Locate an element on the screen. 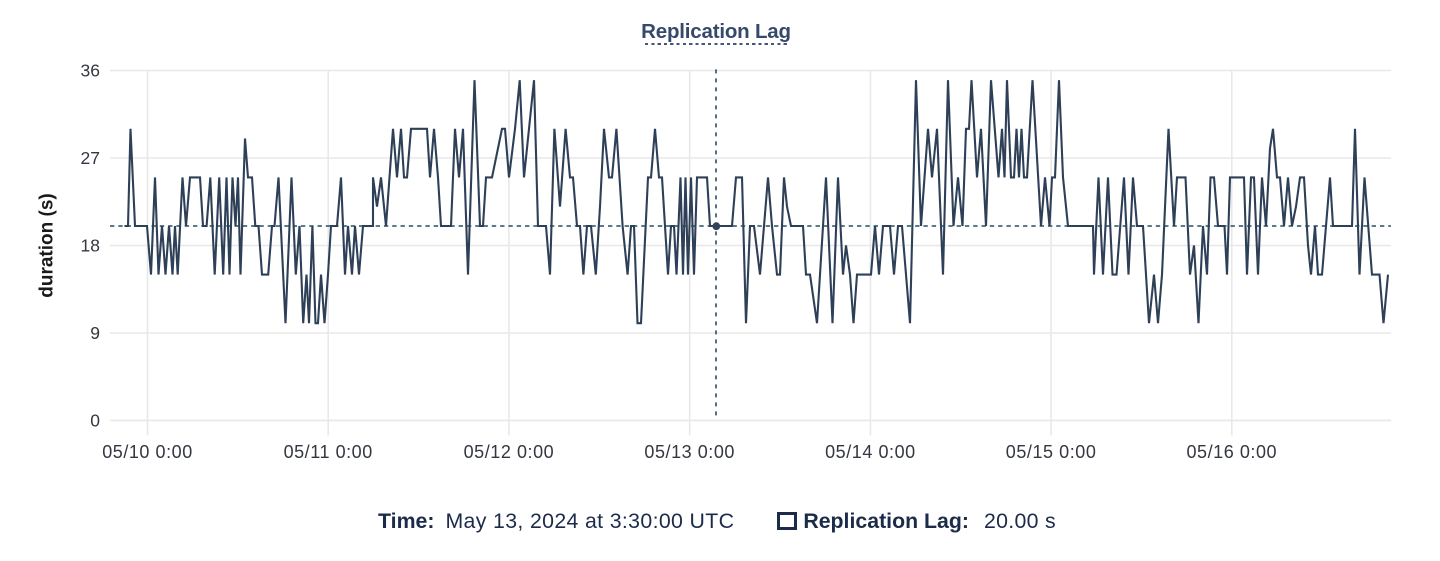  svg-text: duration (s) is located at coordinates (47, 245).